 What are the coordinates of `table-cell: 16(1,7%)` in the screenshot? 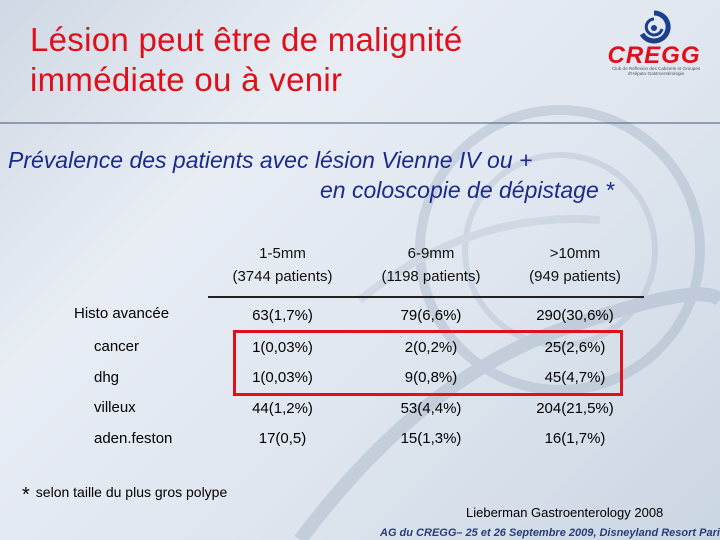 It's located at (575, 438).